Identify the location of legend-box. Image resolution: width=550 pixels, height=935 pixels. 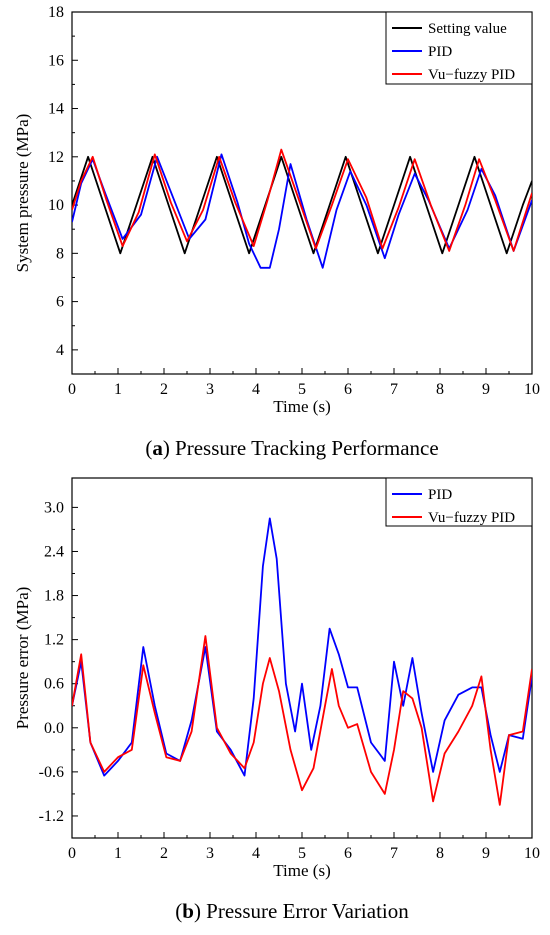
(459, 48).